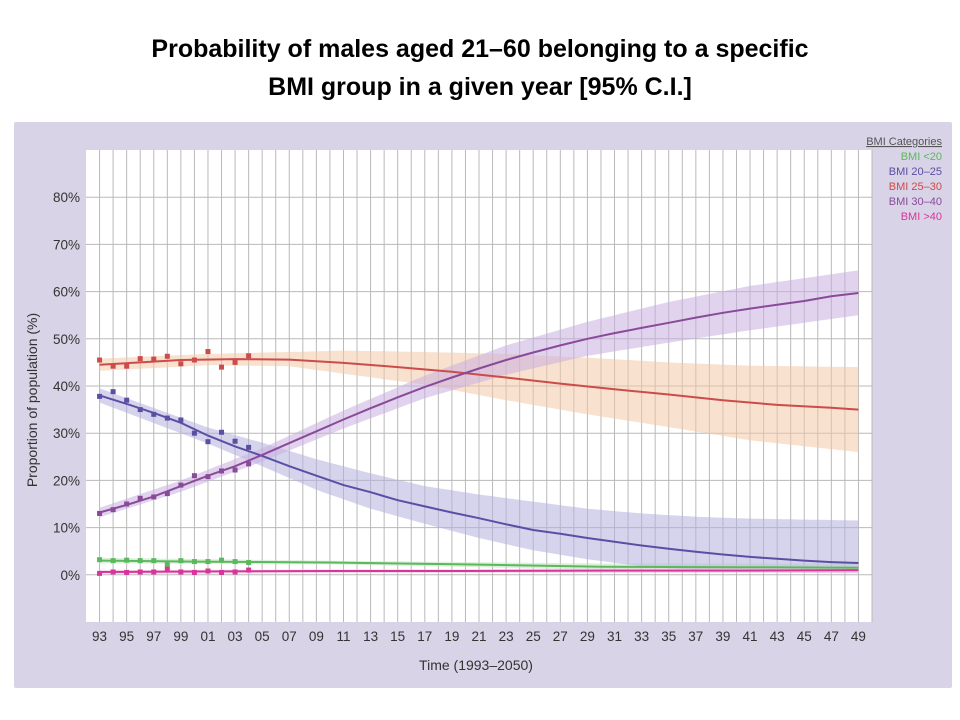 Image resolution: width=960 pixels, height=720 pixels. Describe the element at coordinates (262, 636) in the screenshot. I see `x-tick-label: 05` at that location.